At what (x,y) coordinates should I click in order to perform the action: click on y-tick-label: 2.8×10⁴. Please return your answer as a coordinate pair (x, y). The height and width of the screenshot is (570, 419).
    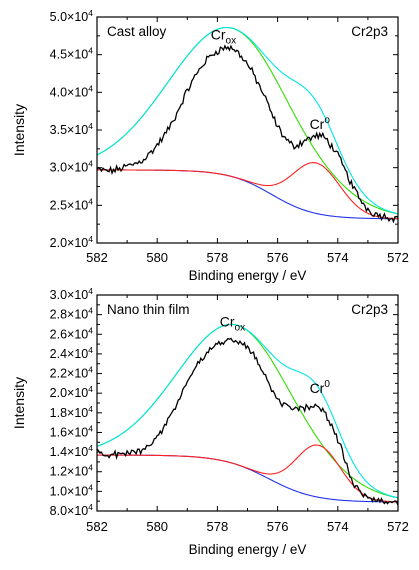
    Looking at the image, I should click on (72, 314).